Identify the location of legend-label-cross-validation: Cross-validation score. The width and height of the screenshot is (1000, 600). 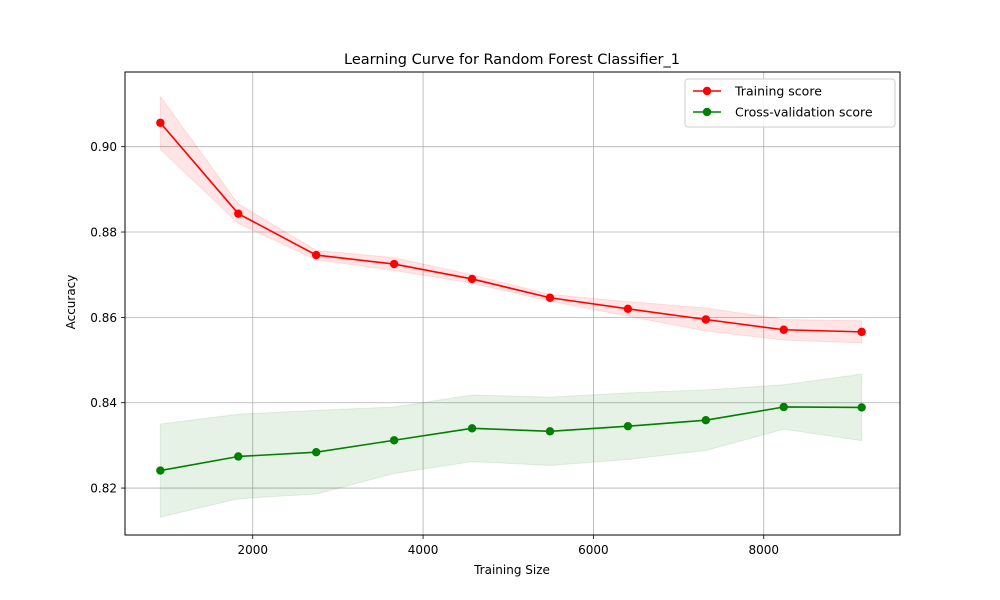
(804, 112).